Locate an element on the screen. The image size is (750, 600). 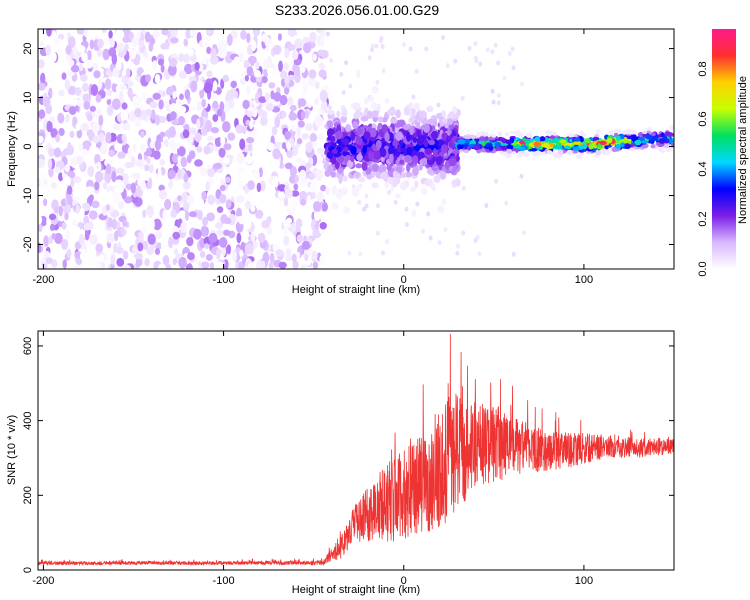
y-tick-label: 600 is located at coordinates (28, 346).